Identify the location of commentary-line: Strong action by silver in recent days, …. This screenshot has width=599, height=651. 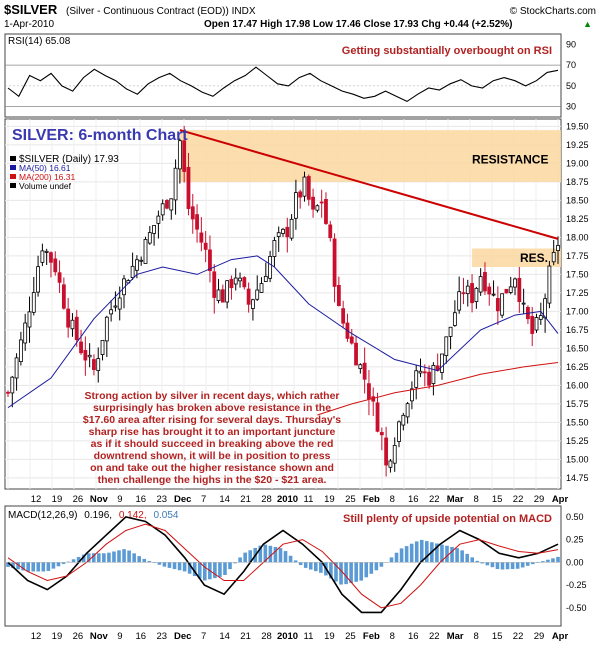
(212, 396).